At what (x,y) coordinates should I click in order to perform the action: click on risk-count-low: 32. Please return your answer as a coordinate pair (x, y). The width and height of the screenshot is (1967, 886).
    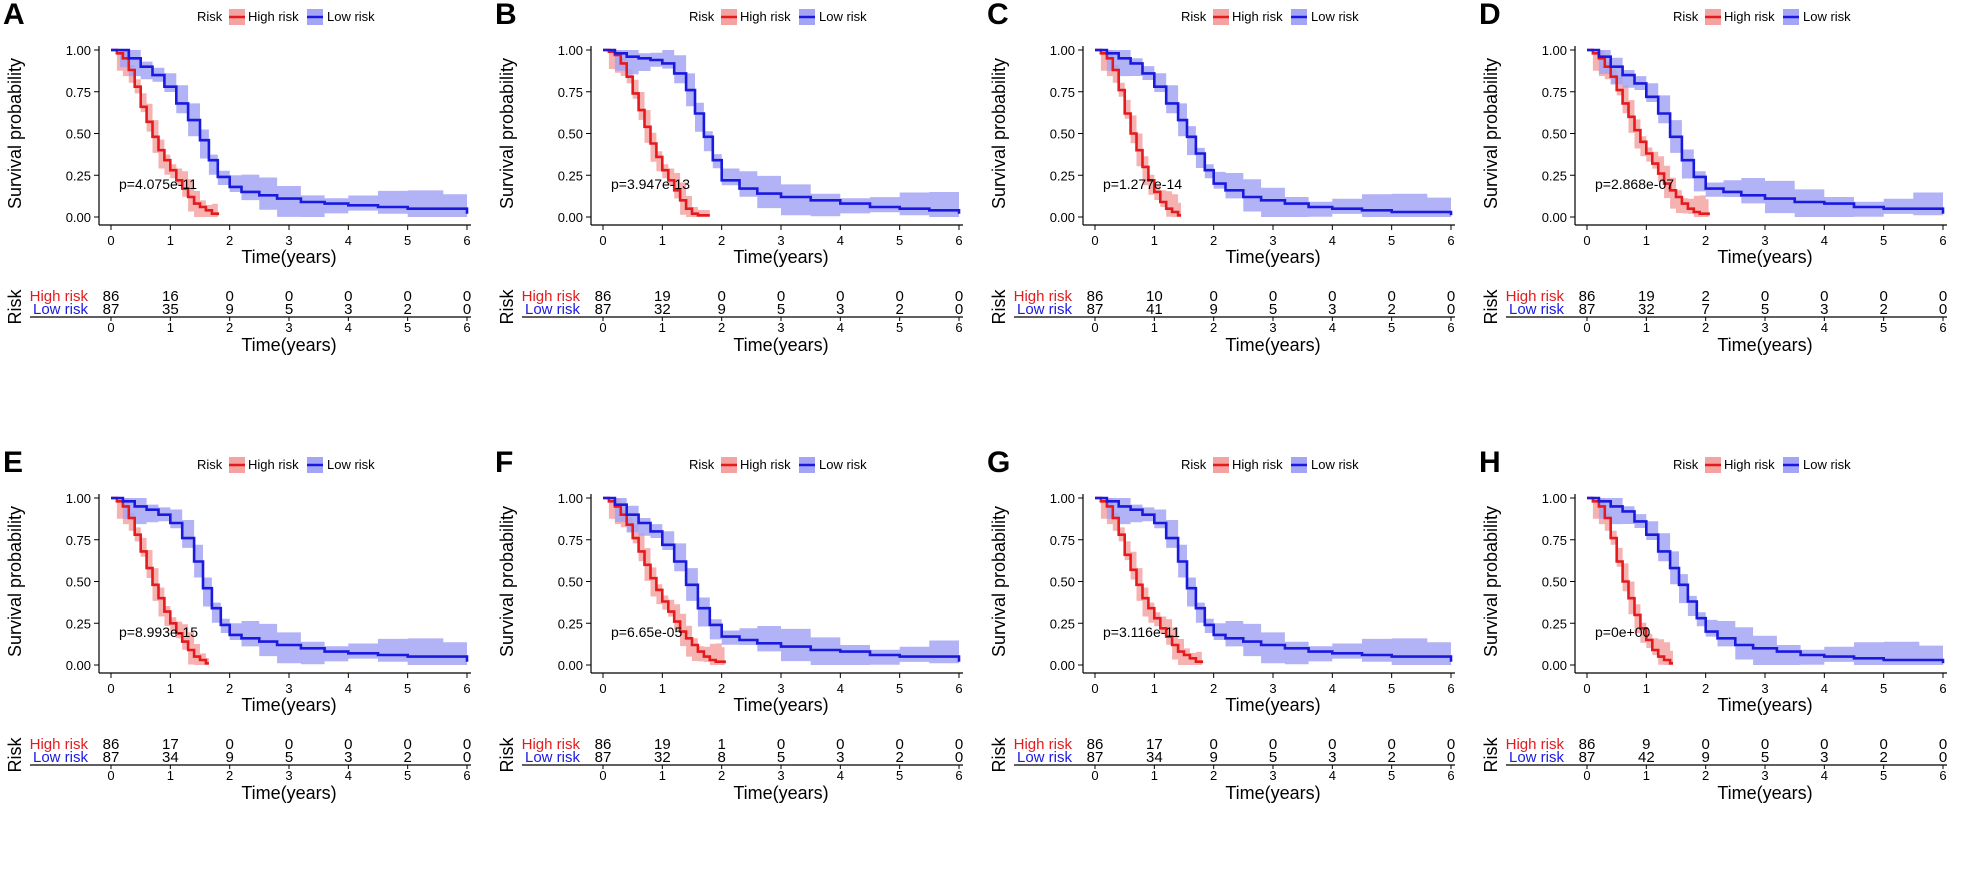
    Looking at the image, I should click on (662, 309).